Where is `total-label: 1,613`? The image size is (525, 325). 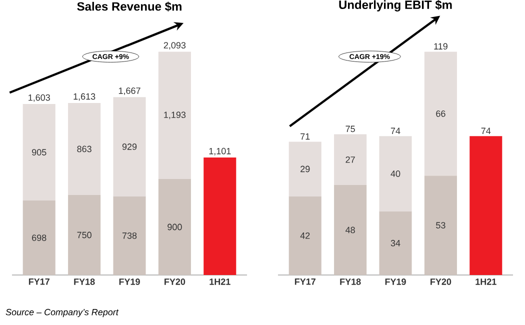
total-label: 1,613 is located at coordinates (85, 97).